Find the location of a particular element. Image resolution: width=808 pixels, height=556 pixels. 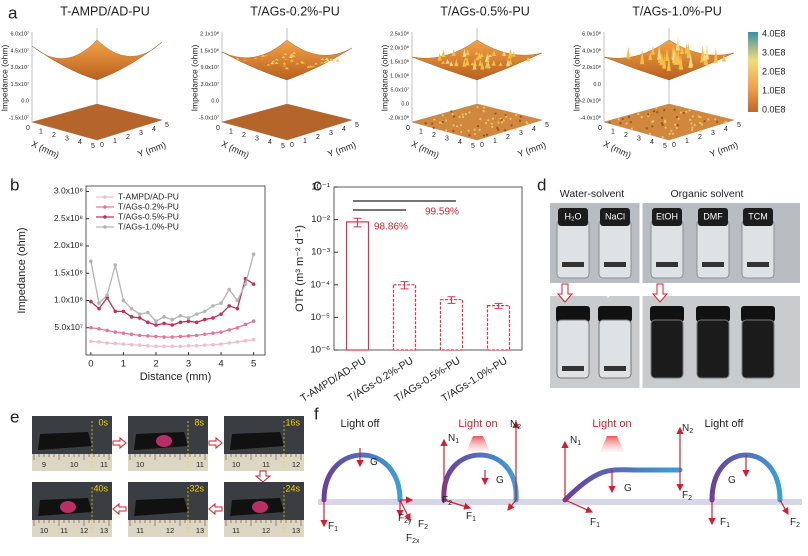

annotation: 98.86% is located at coordinates (391, 227).